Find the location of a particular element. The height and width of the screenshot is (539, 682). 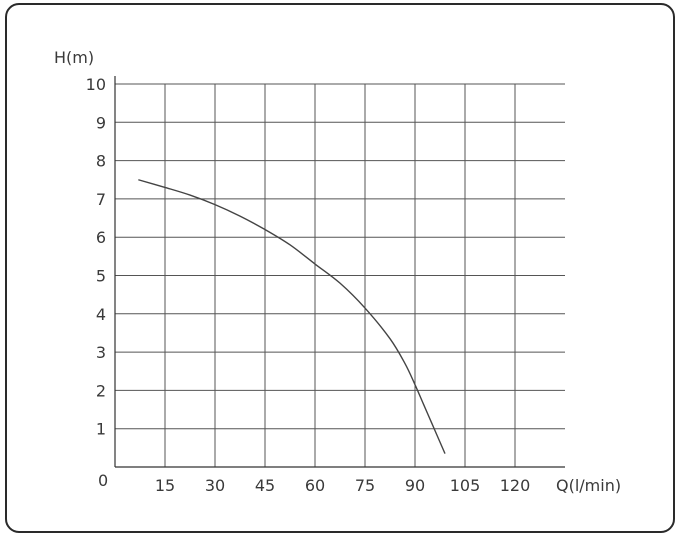

x-tick-label: 90 is located at coordinates (415, 485).